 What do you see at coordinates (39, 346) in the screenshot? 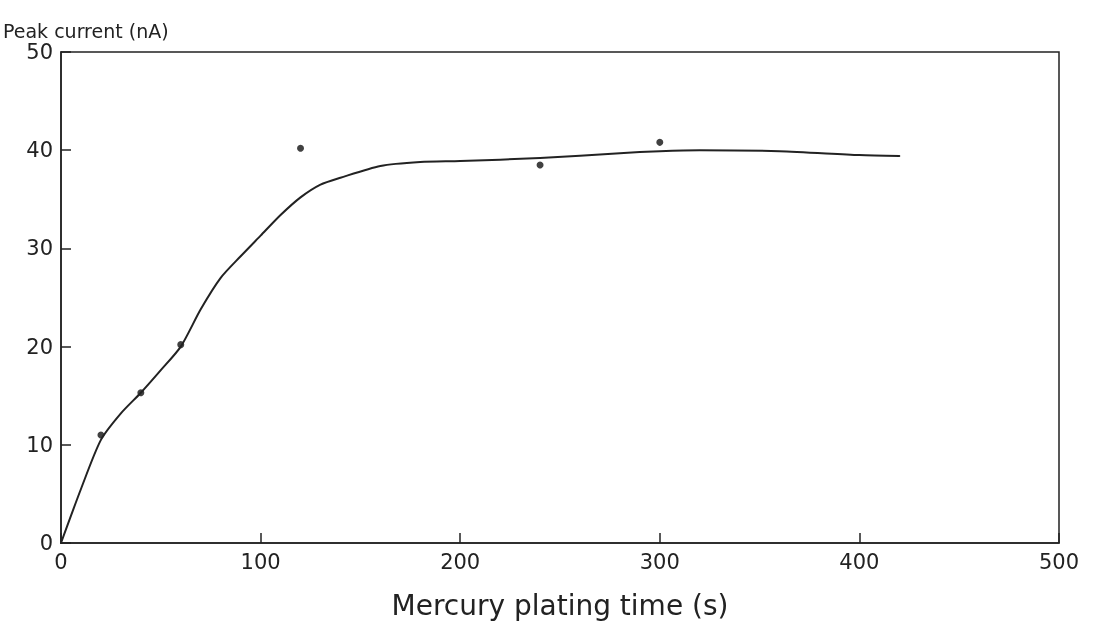
I see `y-tick-label: 20` at bounding box center [39, 346].